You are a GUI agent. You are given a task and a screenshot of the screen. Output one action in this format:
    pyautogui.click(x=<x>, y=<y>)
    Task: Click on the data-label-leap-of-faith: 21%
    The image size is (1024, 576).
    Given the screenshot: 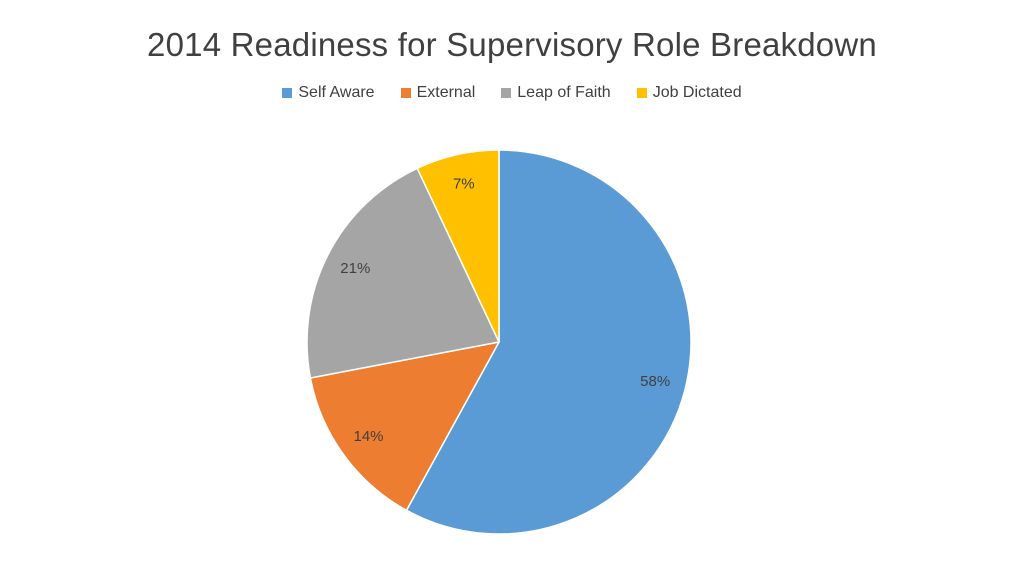 What is the action you would take?
    pyautogui.click(x=355, y=268)
    